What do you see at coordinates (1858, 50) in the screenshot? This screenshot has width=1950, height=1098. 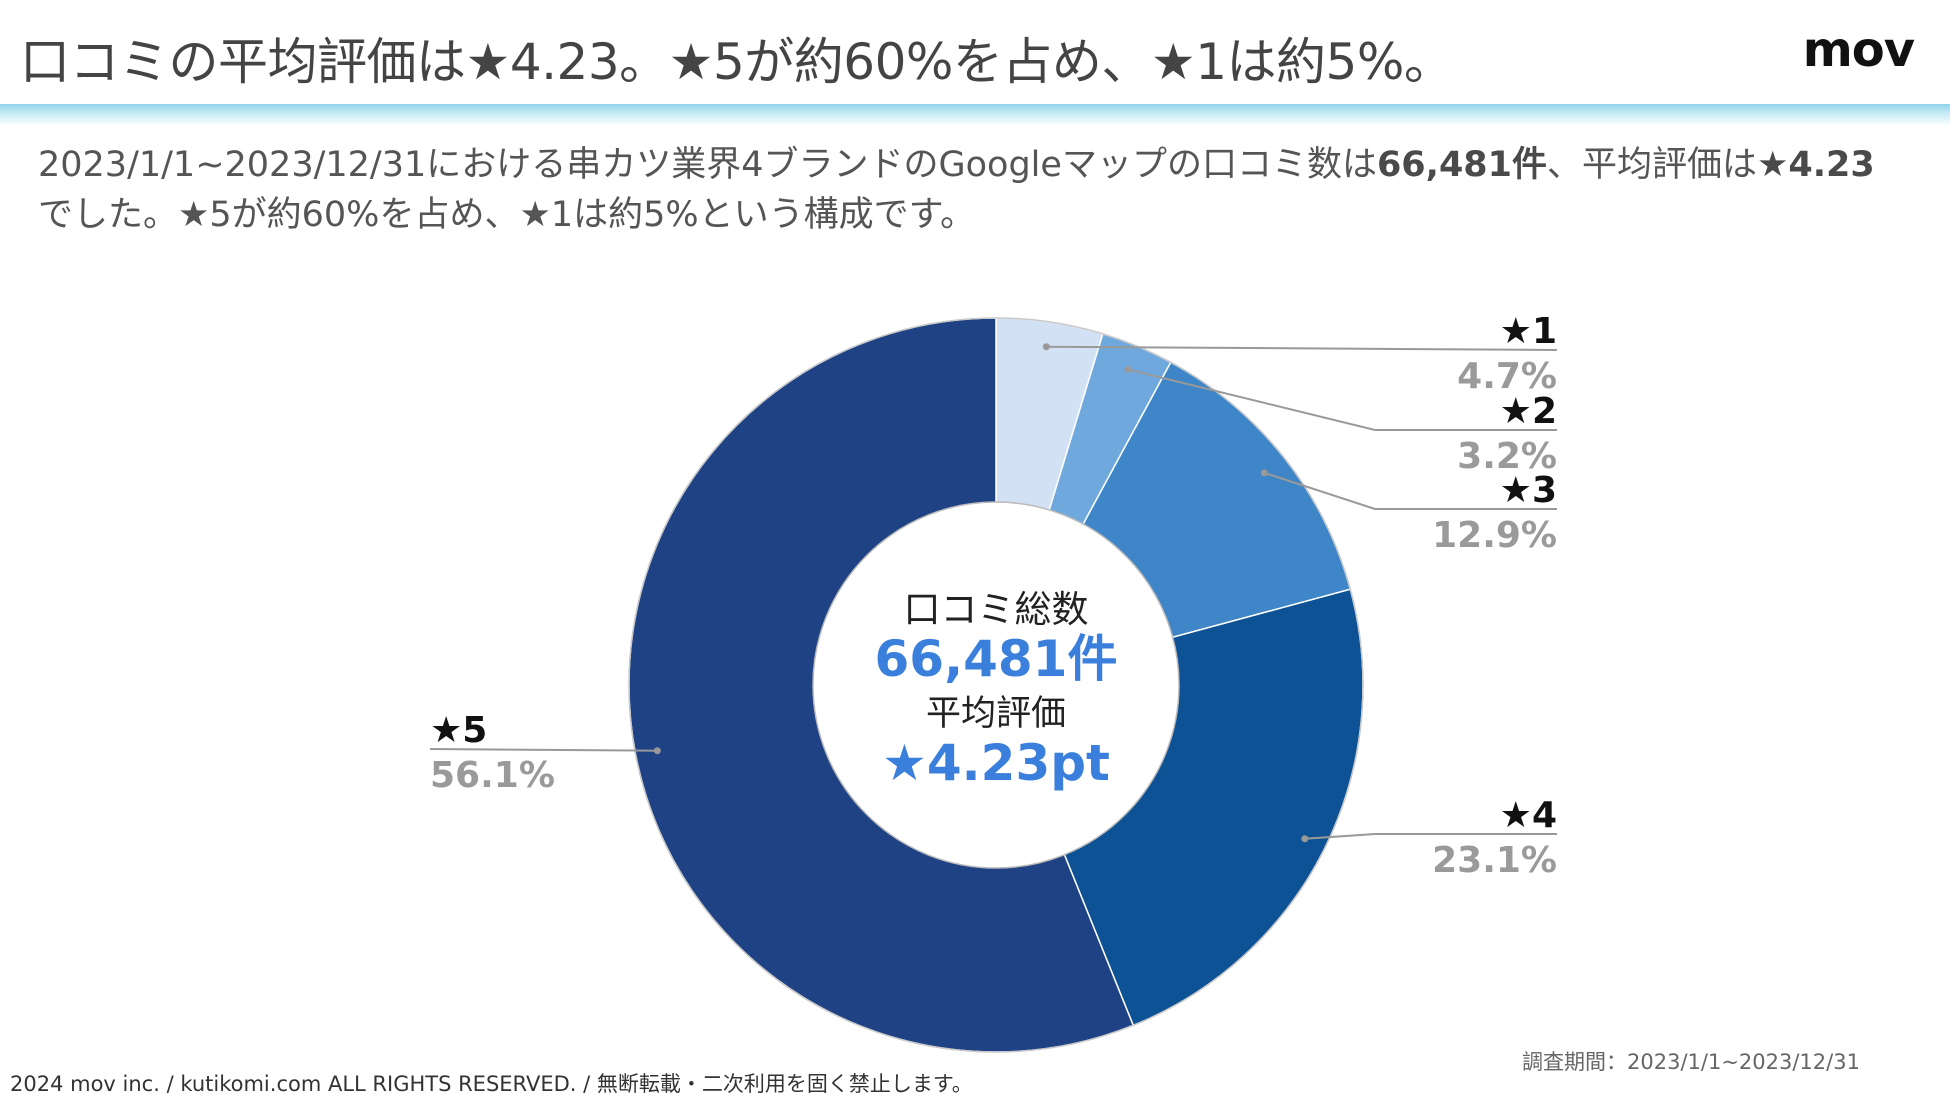 I see `mov-logo: mov` at bounding box center [1858, 50].